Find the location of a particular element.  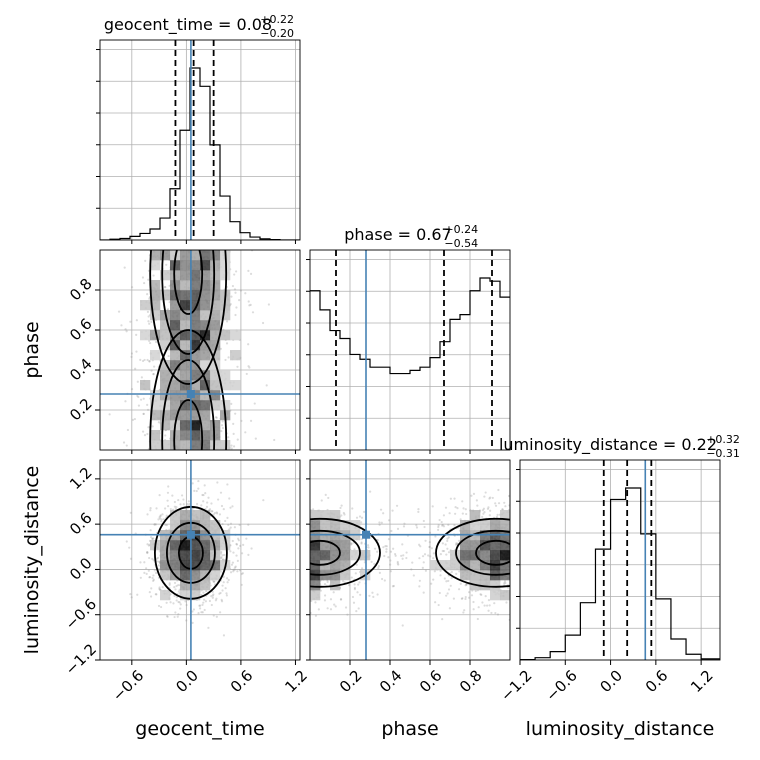

truth-marker is located at coordinates (190, 394).